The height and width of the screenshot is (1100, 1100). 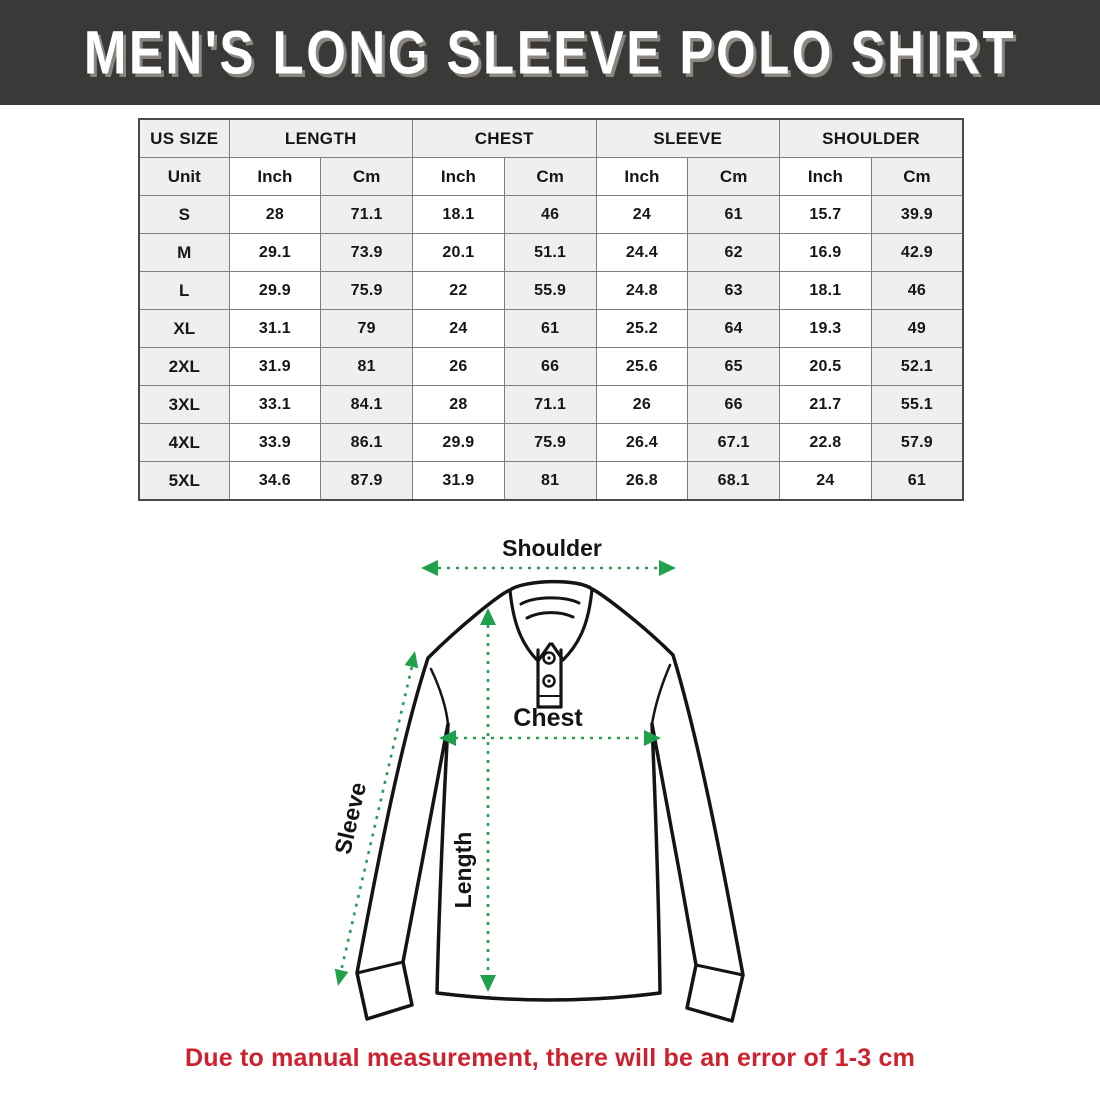 I want to click on value-cell: 49, so click(x=917, y=328).